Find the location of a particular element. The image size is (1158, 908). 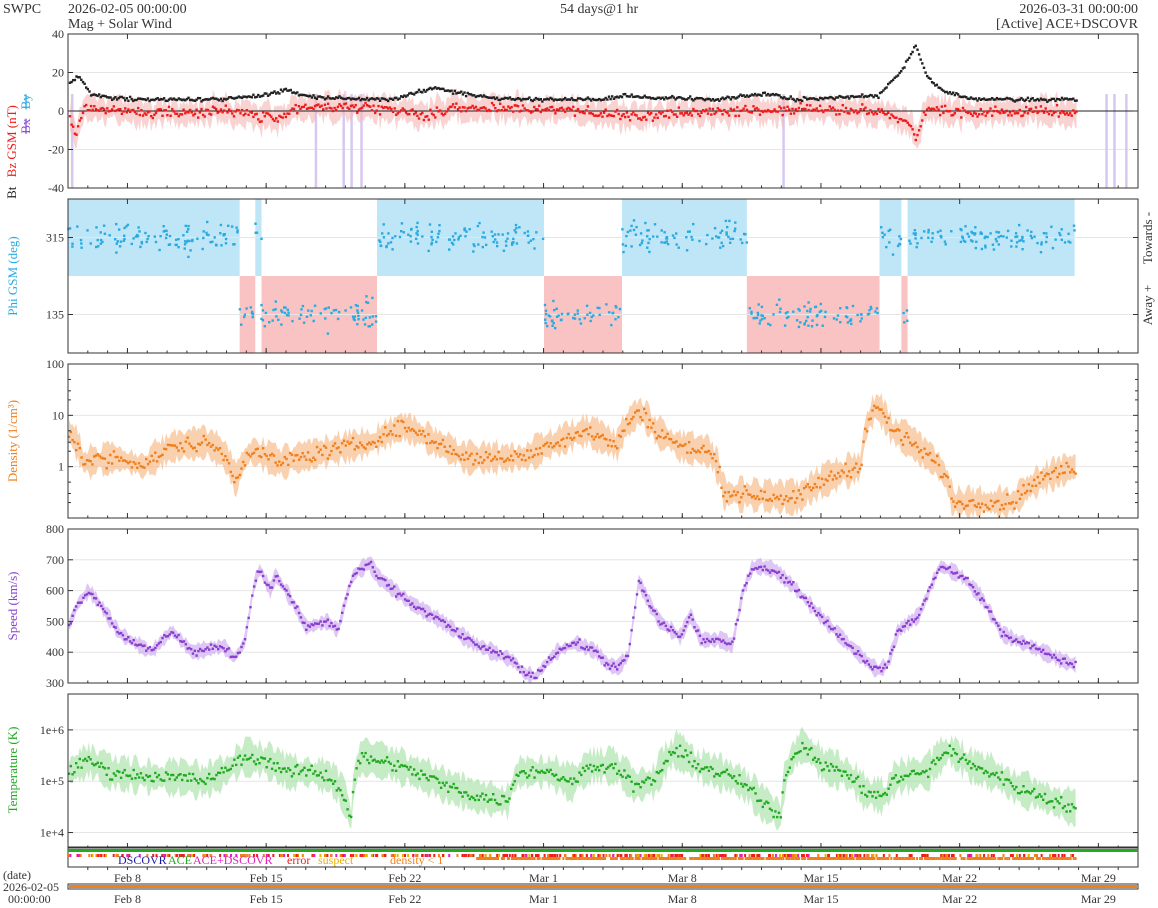

phi-series is located at coordinates (571, 277).